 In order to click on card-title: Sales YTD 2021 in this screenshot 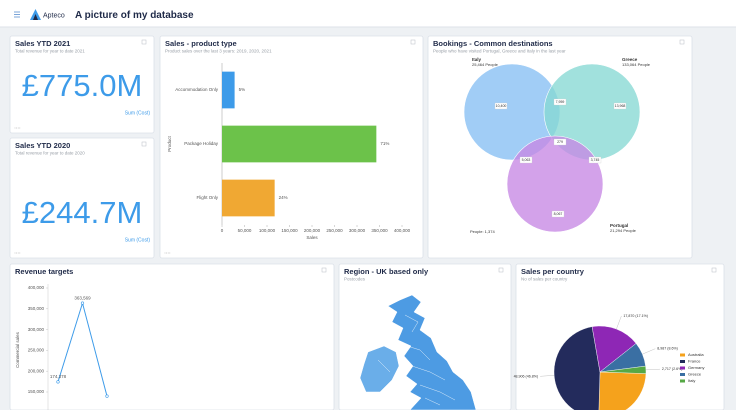, I will do `click(42, 43)`.